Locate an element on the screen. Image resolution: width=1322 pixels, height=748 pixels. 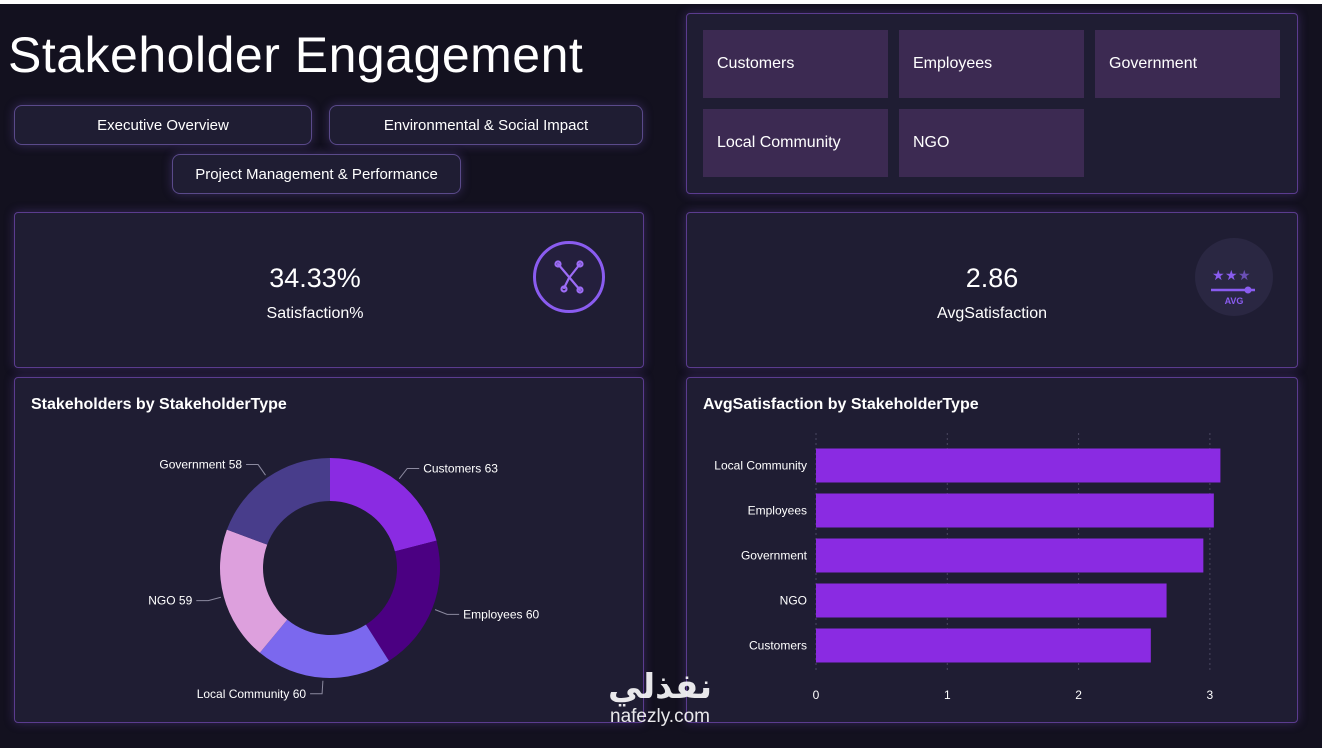
y-category-label: Customers is located at coordinates (778, 646).